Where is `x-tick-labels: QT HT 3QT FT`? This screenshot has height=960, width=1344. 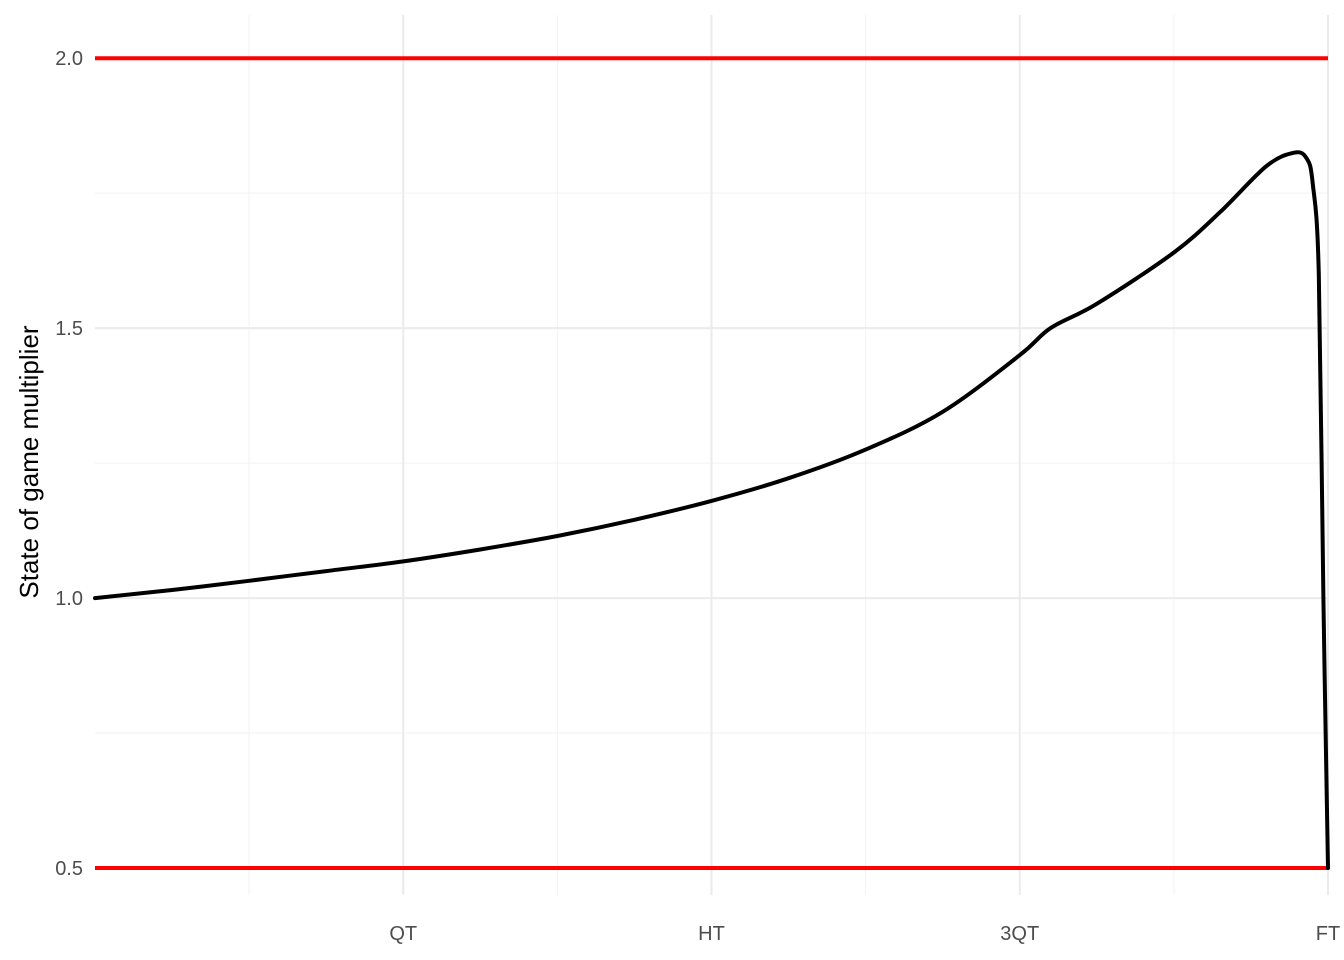
x-tick-labels: QT HT 3QT FT is located at coordinates (864, 934).